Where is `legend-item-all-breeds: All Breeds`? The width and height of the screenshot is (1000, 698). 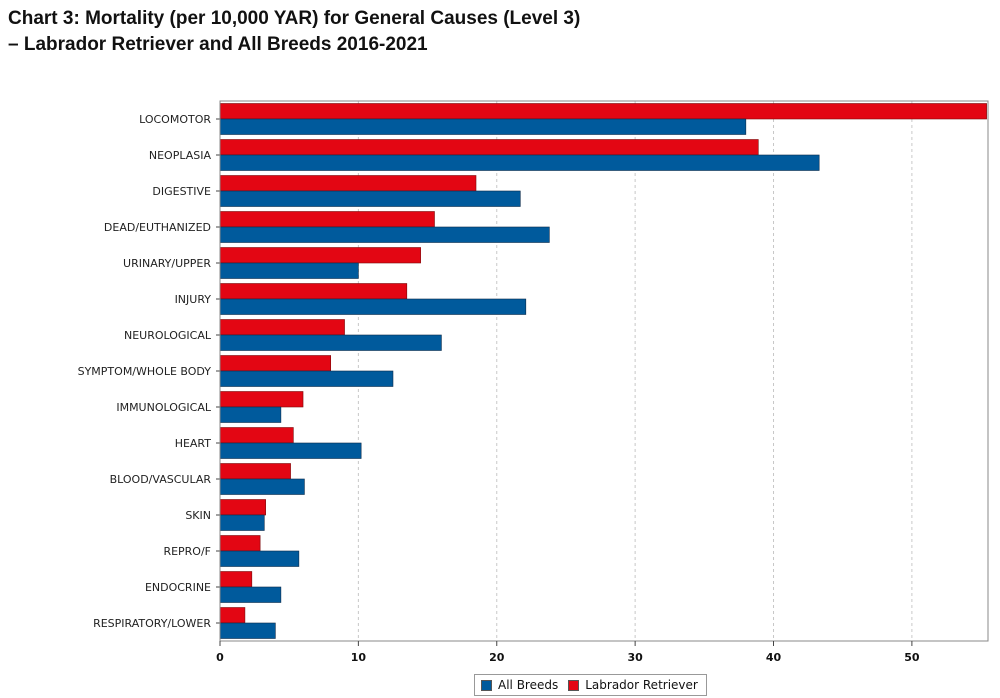 legend-item-all-breeds: All Breeds is located at coordinates (519, 685).